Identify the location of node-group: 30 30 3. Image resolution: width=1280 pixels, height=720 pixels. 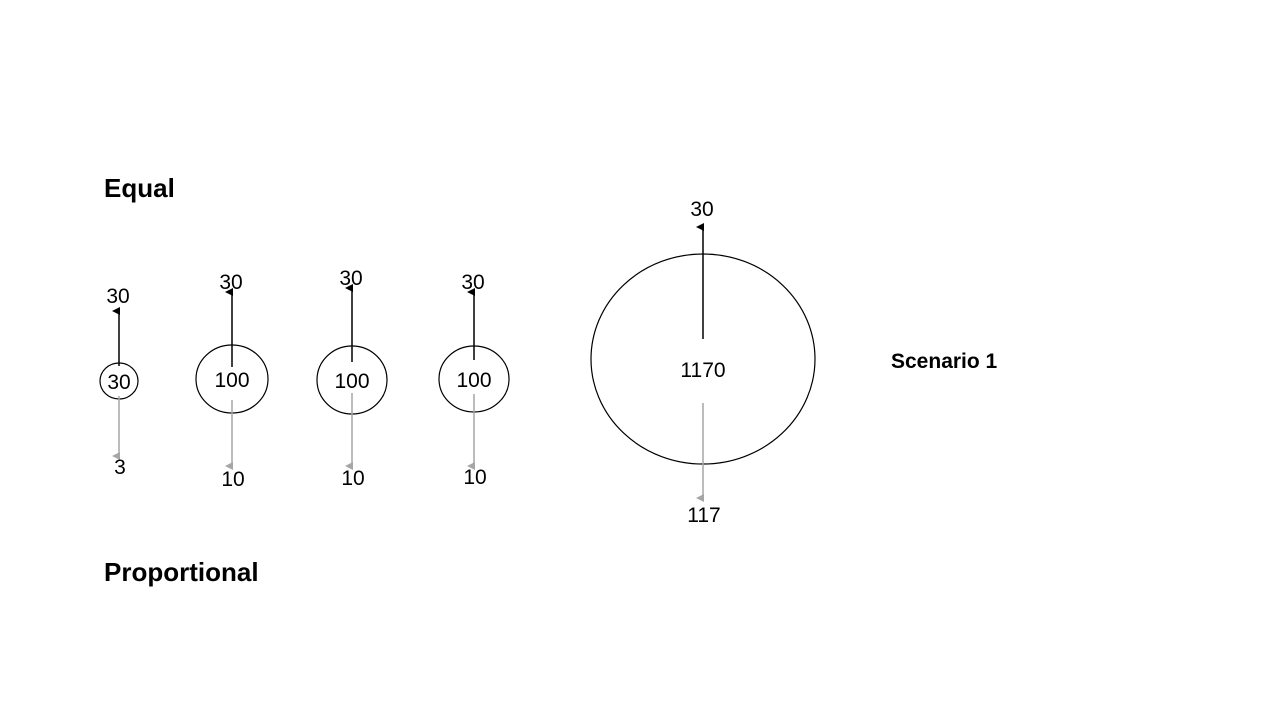
(119, 382).